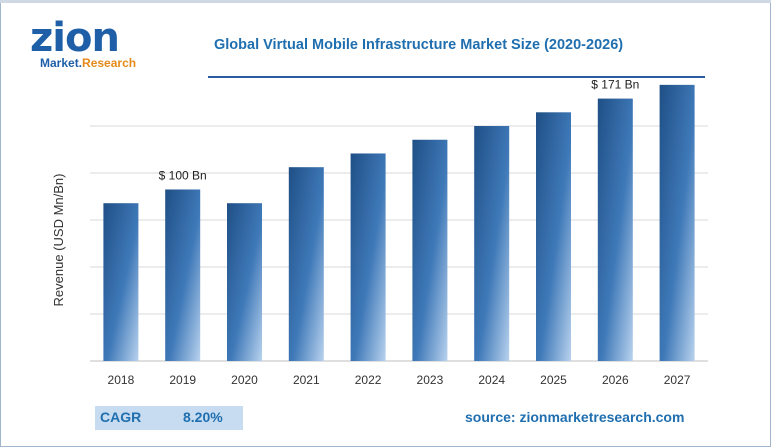 The image size is (771, 447). Describe the element at coordinates (183, 175) in the screenshot. I see `data-label-2019: $ 100 Bn` at that location.